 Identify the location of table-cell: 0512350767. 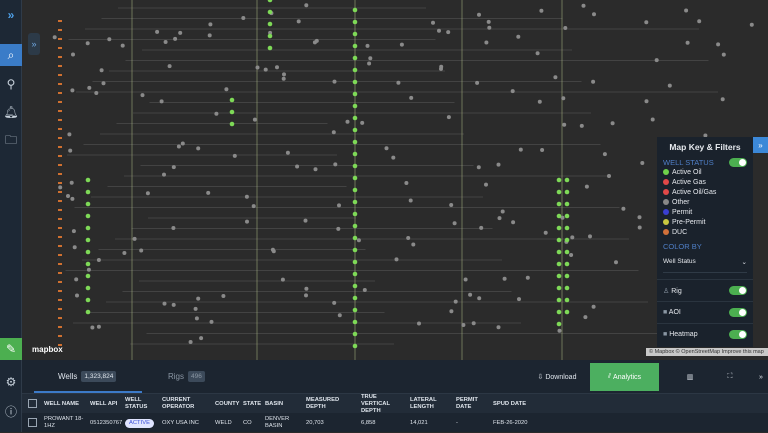
(106, 422).